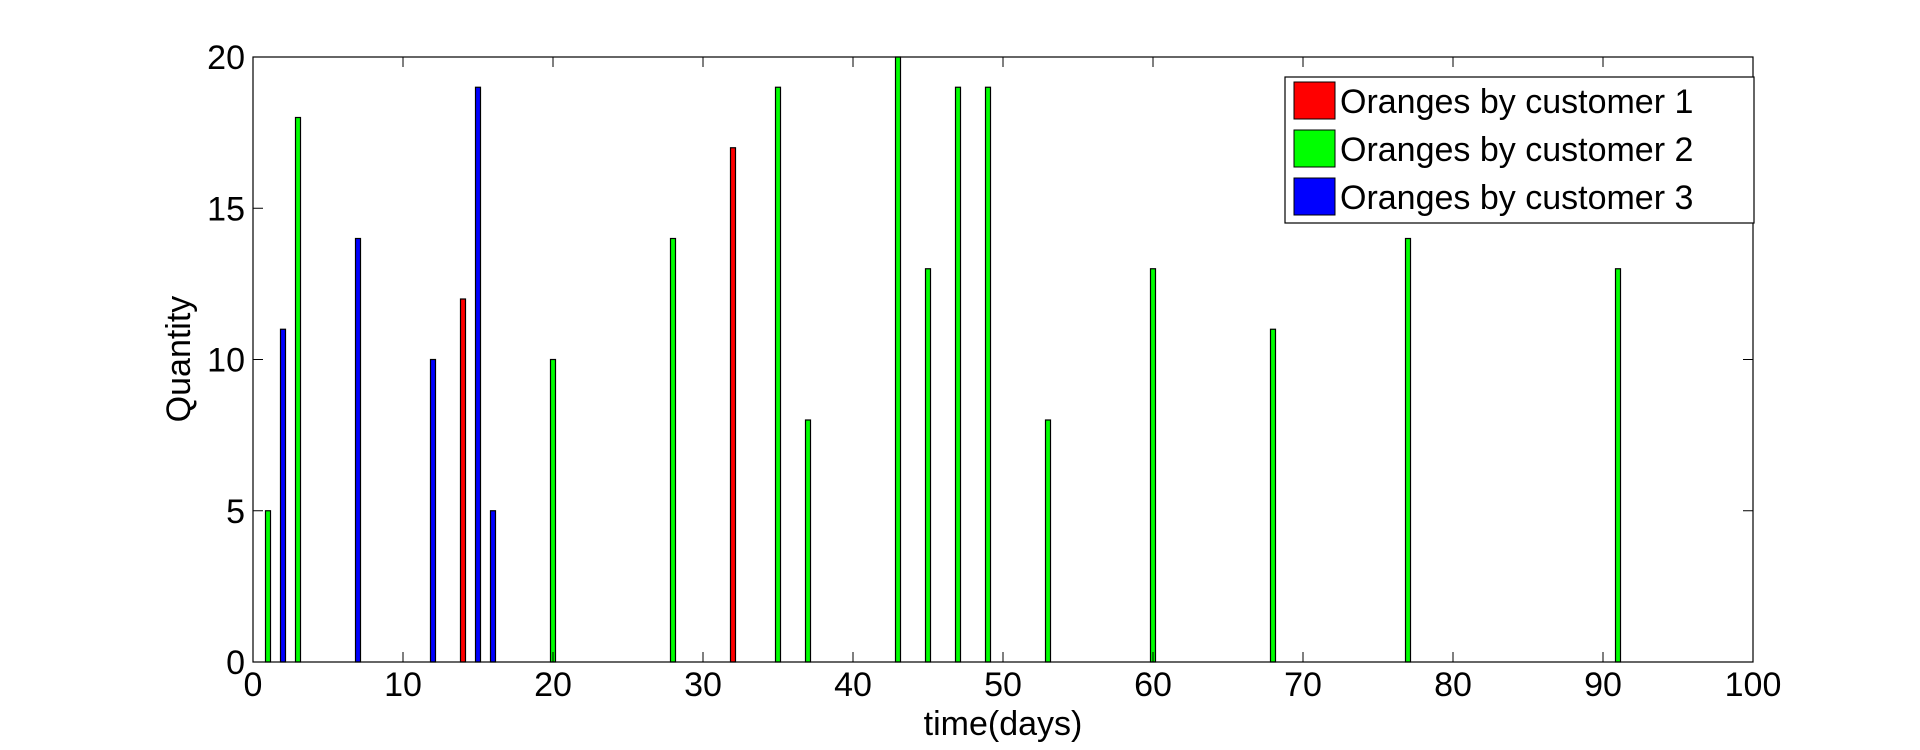 The width and height of the screenshot is (1920, 750). Describe the element at coordinates (235, 663) in the screenshot. I see `y-tick-label: 0` at that location.